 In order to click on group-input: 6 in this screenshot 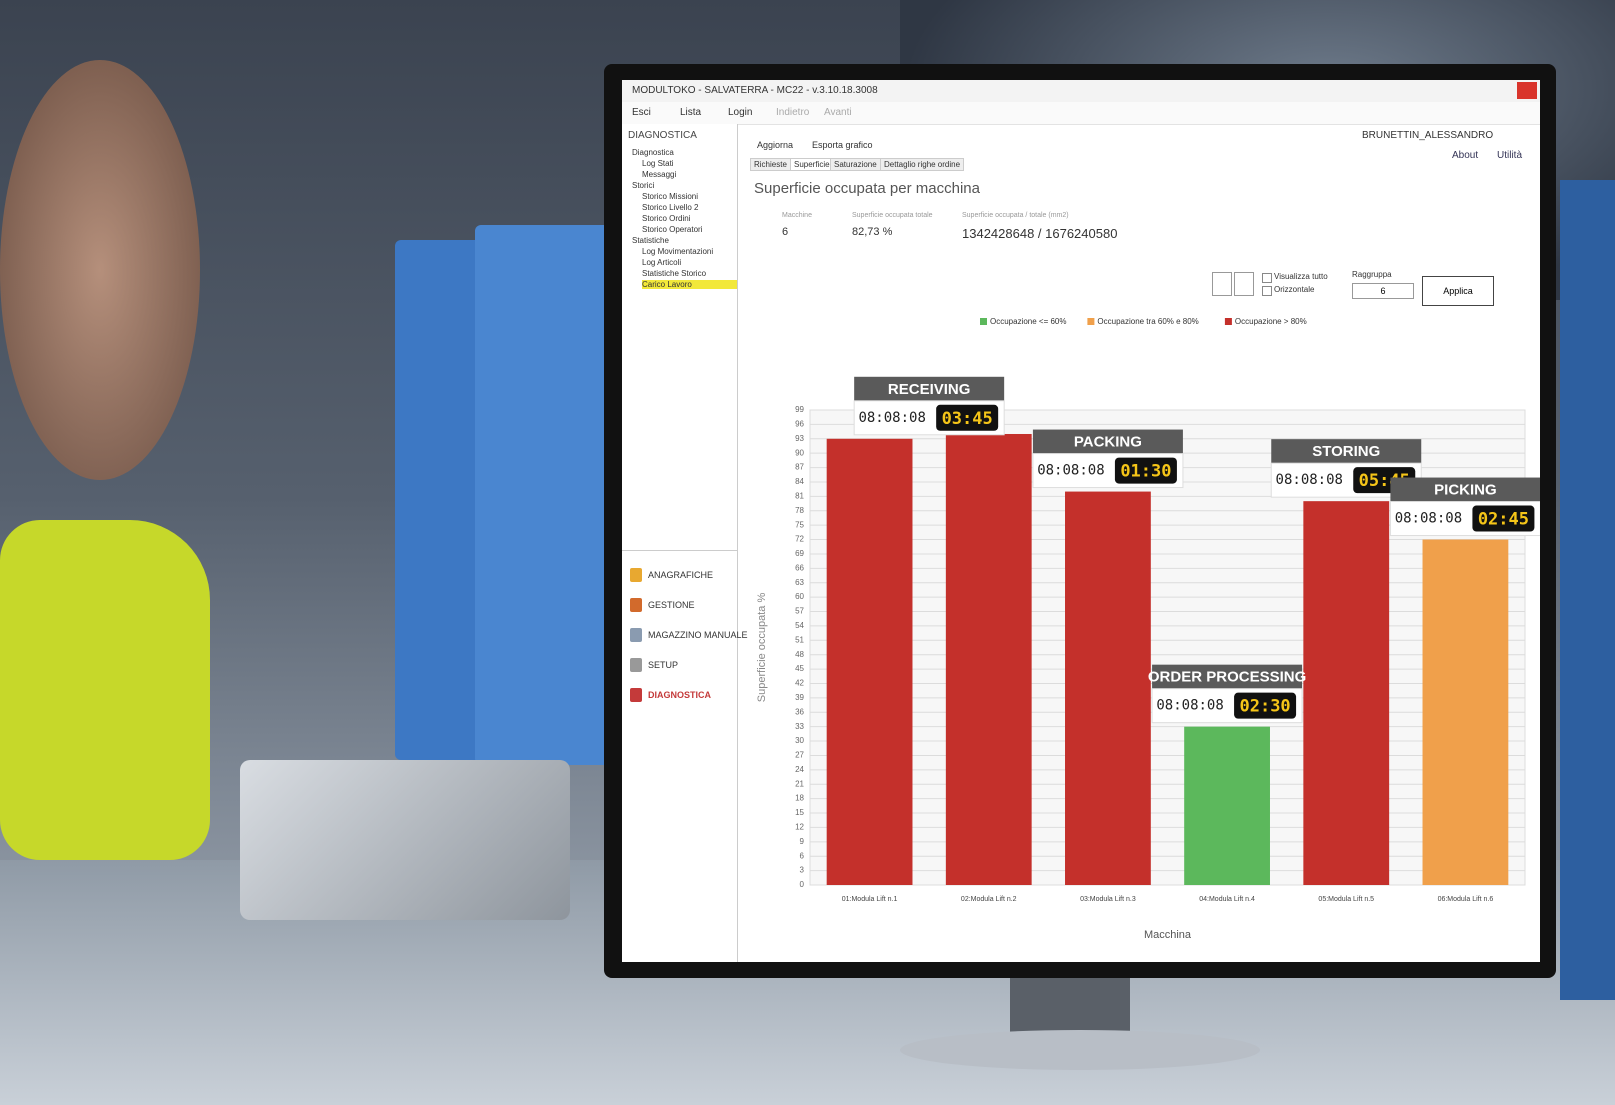, I will do `click(1383, 291)`.